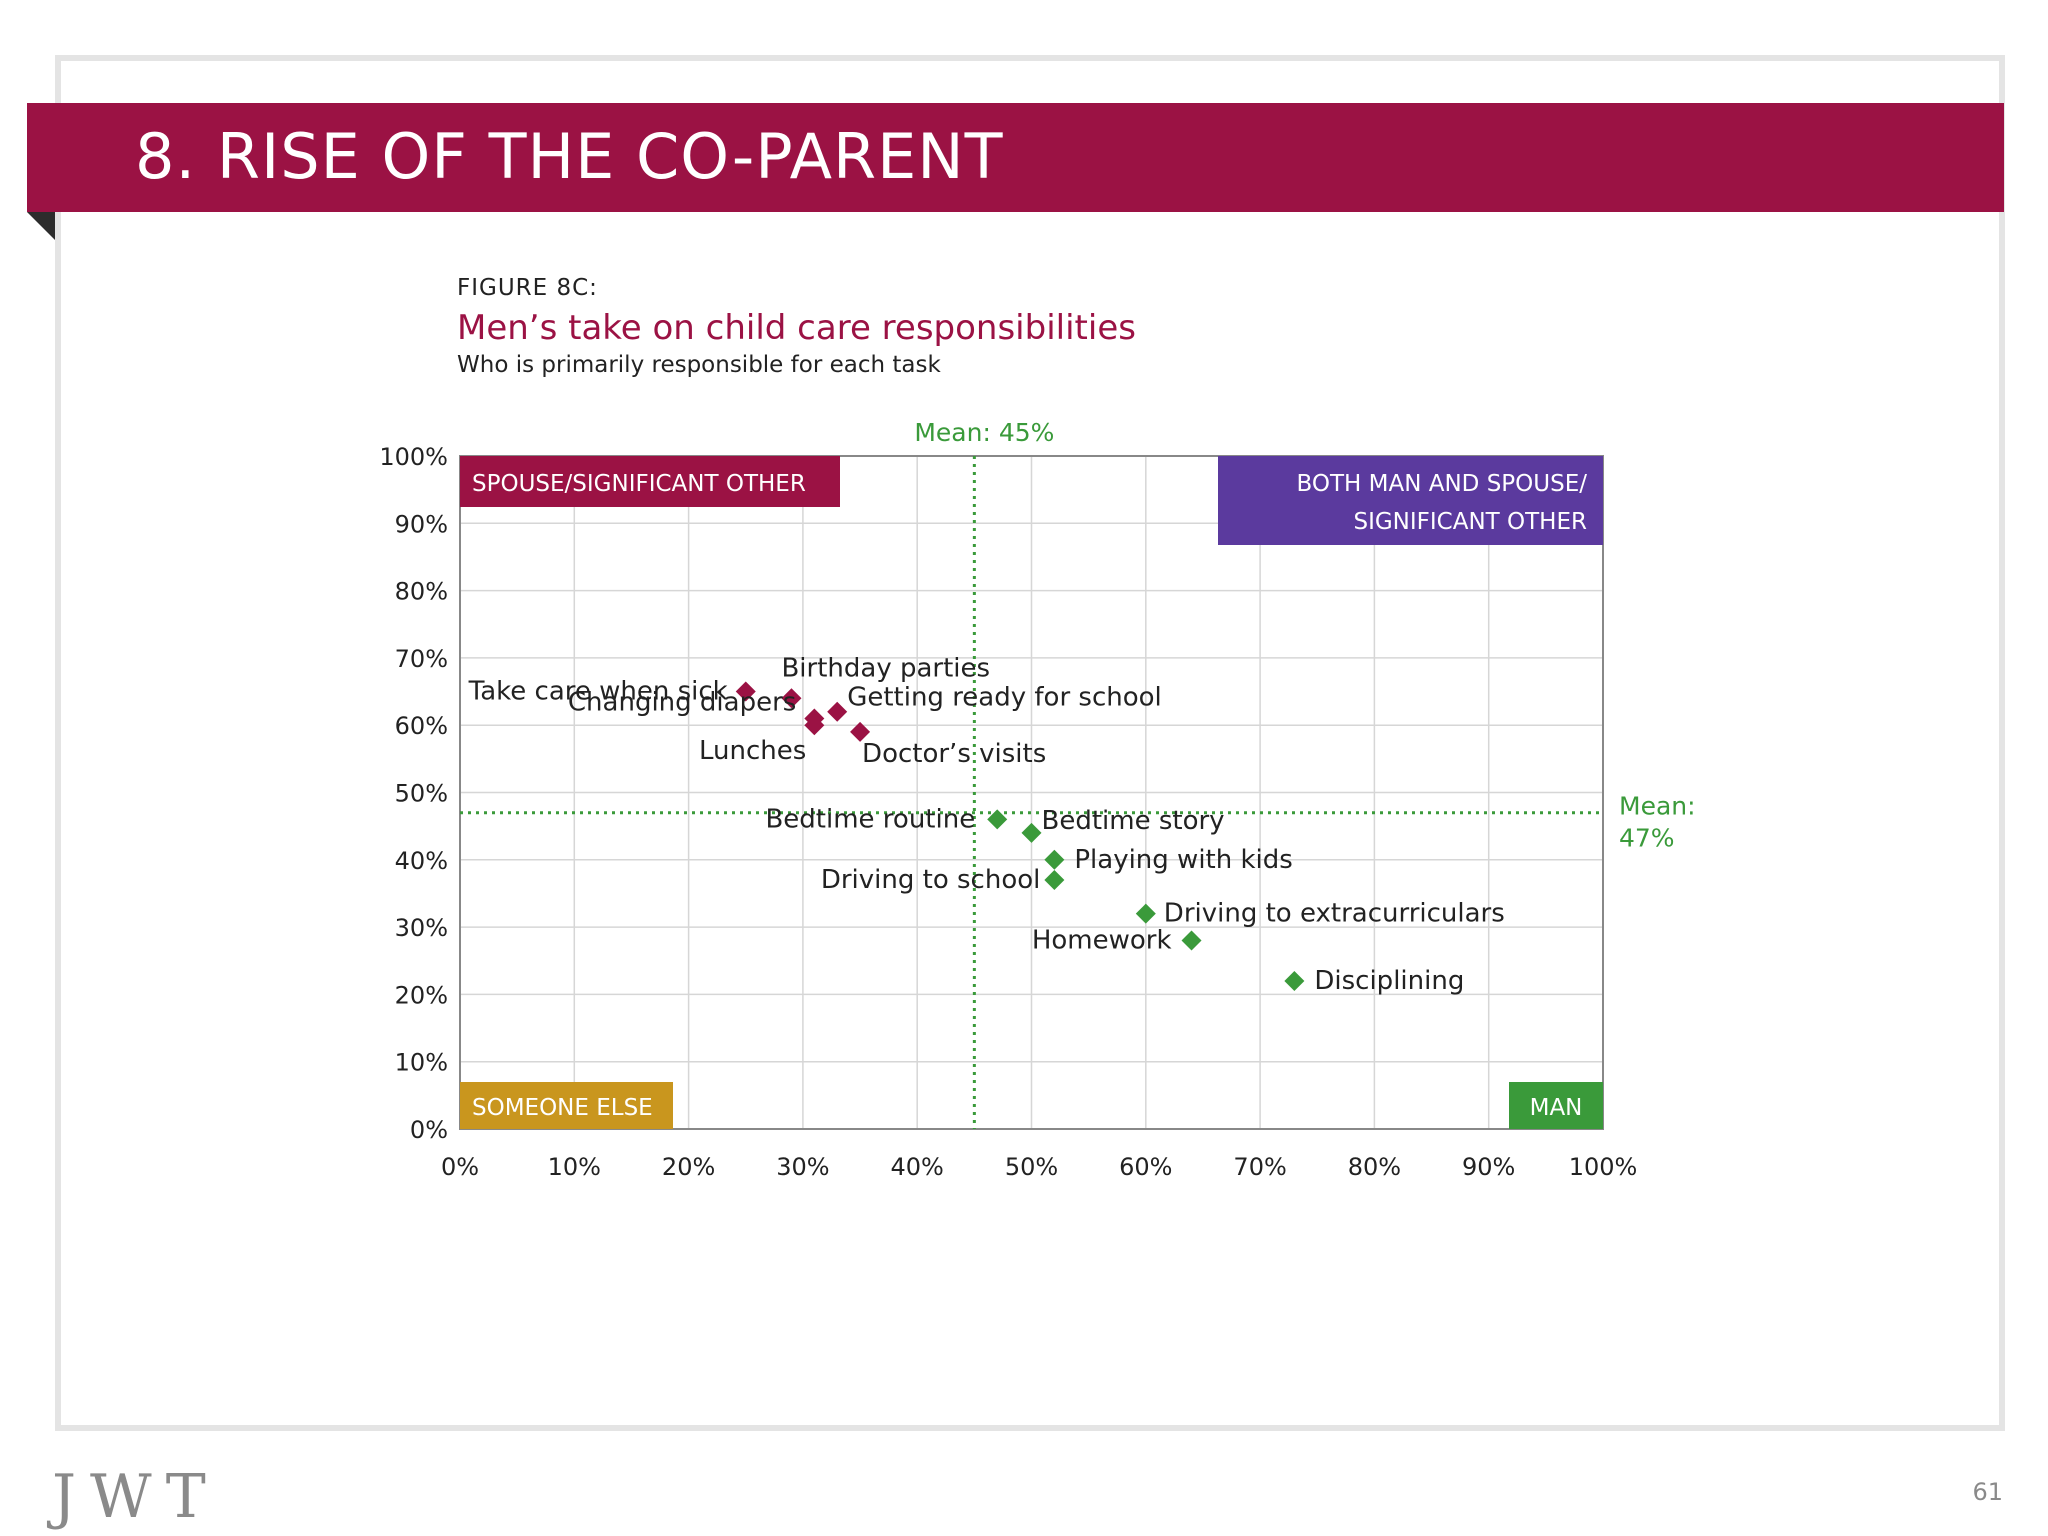 The height and width of the screenshot is (1536, 2048). I want to click on quadrant-both-label-line1: BOTH MAN AND SPOUSE/, so click(1442, 484).